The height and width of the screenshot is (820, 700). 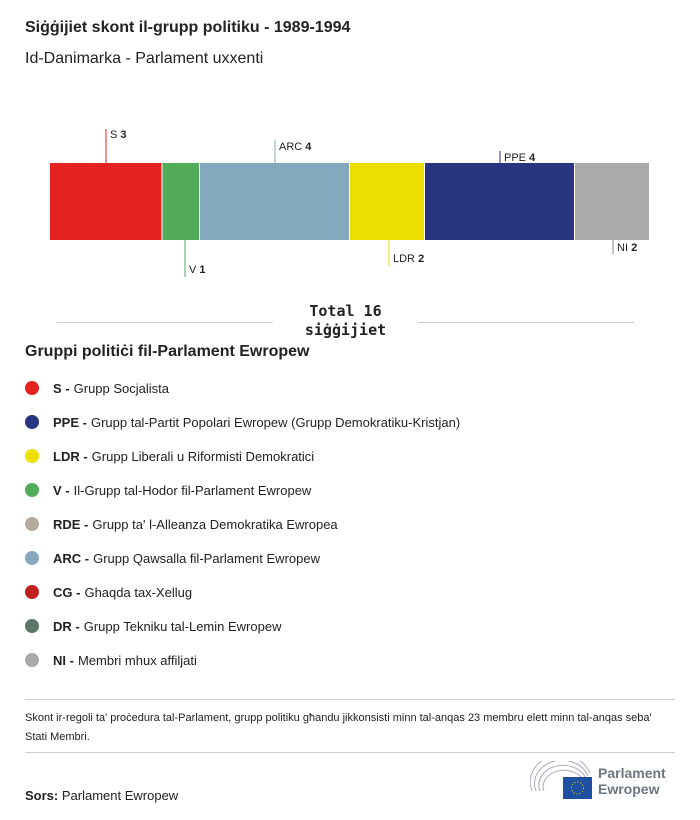 What do you see at coordinates (632, 773) in the screenshot?
I see `logo-line1: Parlament` at bounding box center [632, 773].